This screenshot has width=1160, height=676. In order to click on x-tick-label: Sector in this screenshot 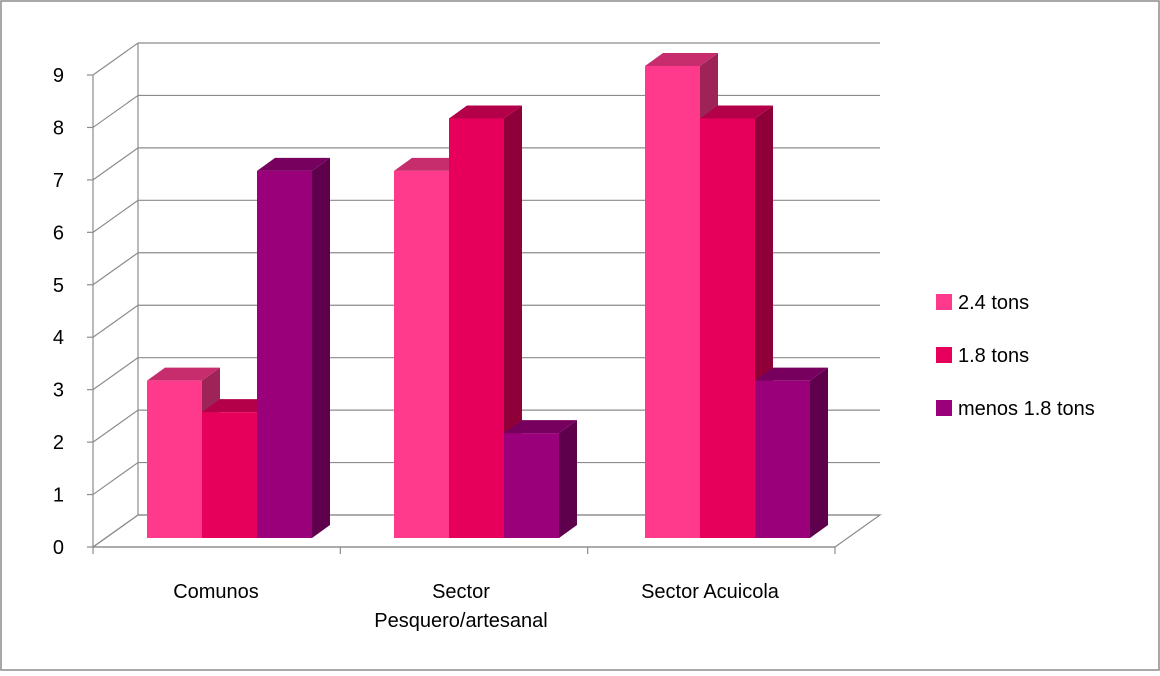, I will do `click(461, 592)`.